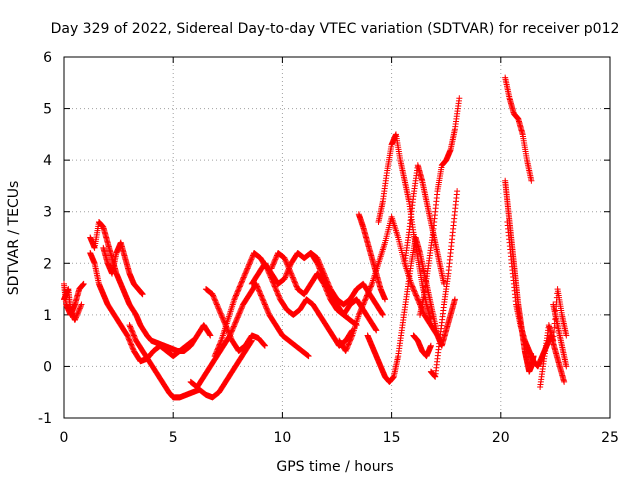  What do you see at coordinates (47, 161) in the screenshot?
I see `y-tick-label: 4` at bounding box center [47, 161].